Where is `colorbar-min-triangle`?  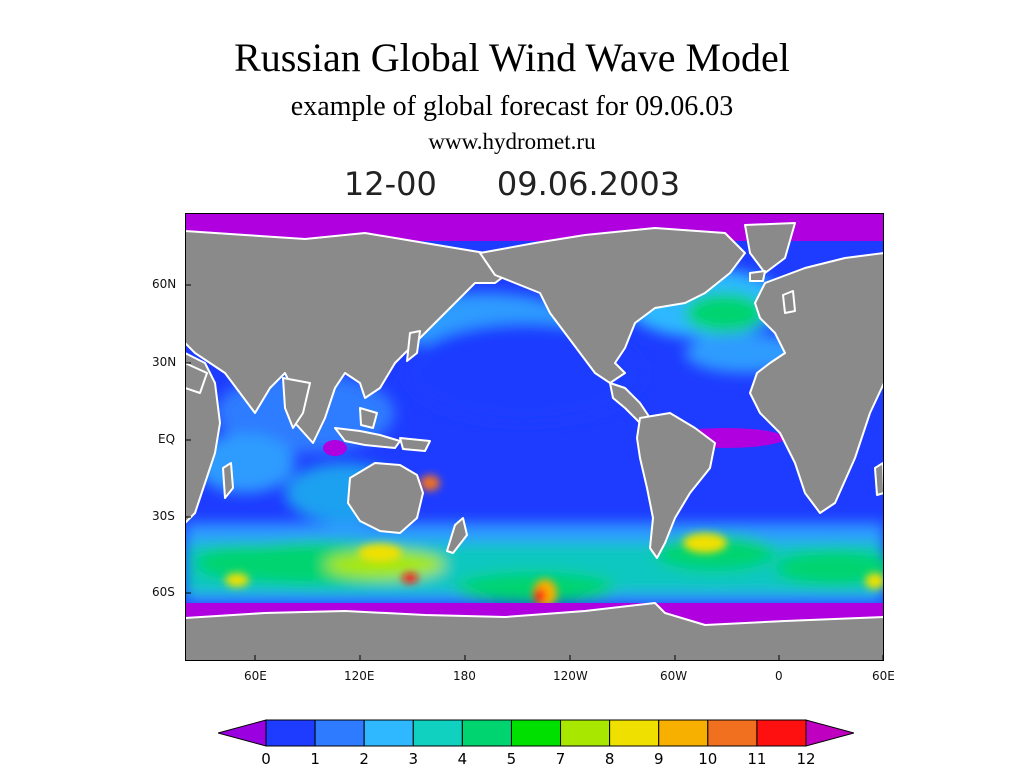 colorbar-min-triangle is located at coordinates (241, 733).